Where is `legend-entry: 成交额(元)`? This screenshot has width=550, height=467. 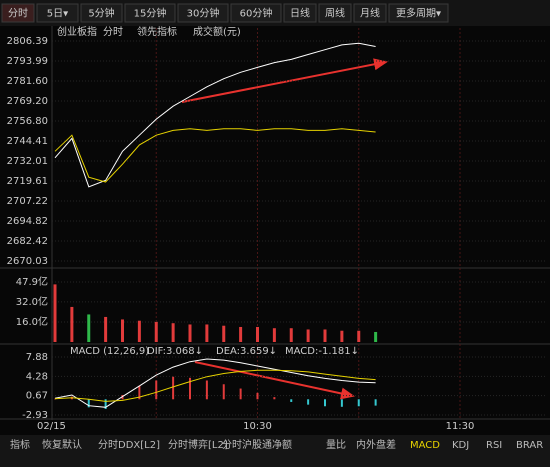
legend-entry: 成交额(元) is located at coordinates (217, 31).